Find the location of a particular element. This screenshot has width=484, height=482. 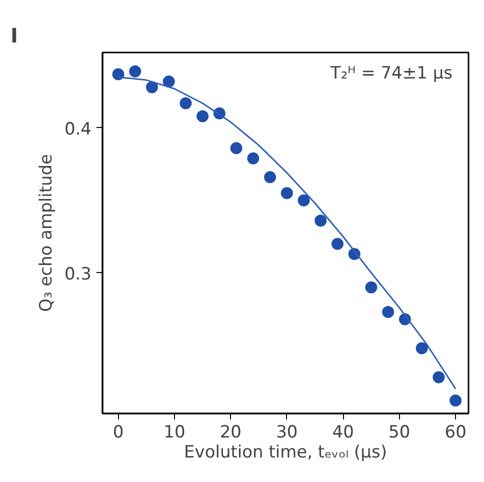

x-tick-label: 10 is located at coordinates (175, 432).